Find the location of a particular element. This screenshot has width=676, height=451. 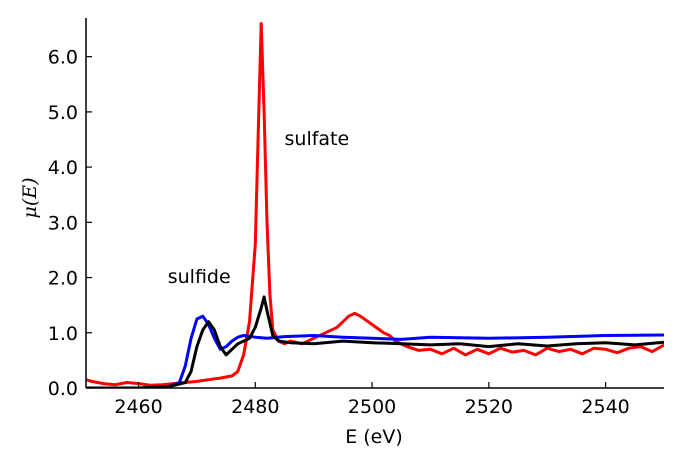

y-tick-label: 2.0 is located at coordinates (63, 279).